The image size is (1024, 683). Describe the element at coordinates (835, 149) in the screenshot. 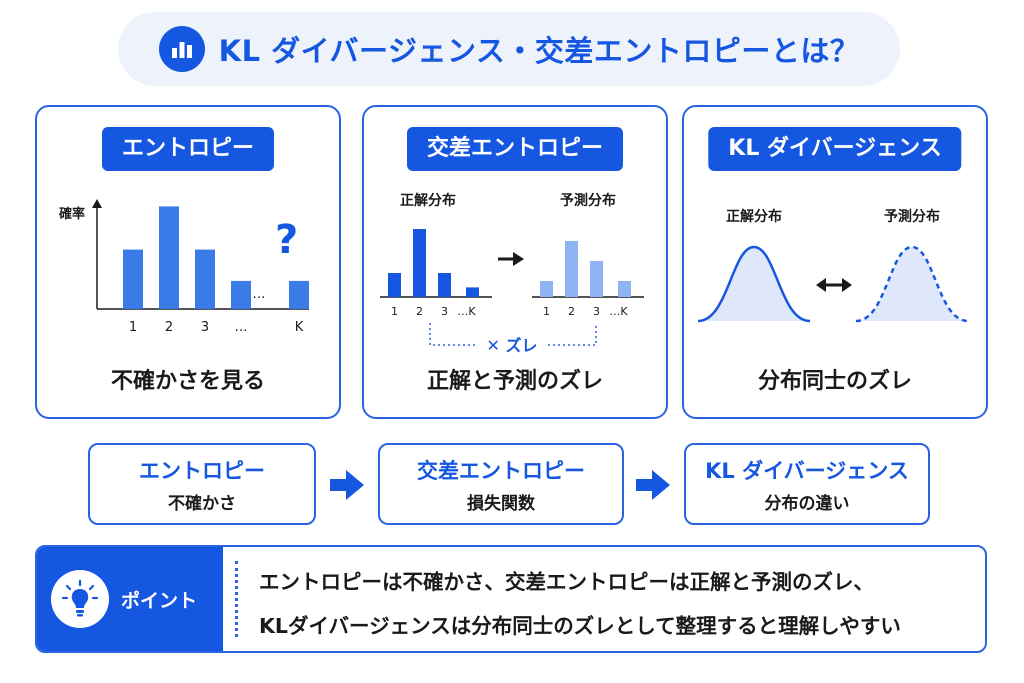

I see `card-label-kl: KL ダイバージェンス` at that location.